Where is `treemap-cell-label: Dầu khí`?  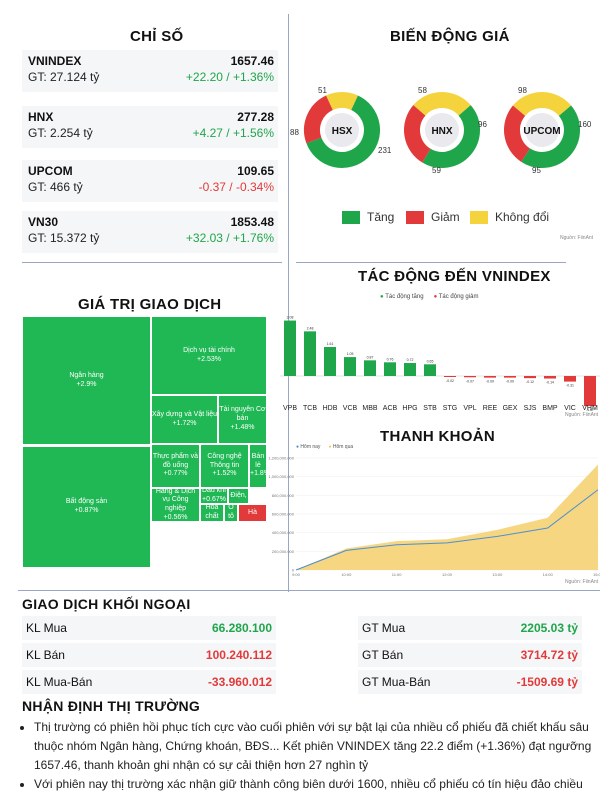
treemap-cell-label: Dầu khí is located at coordinates (214, 491).